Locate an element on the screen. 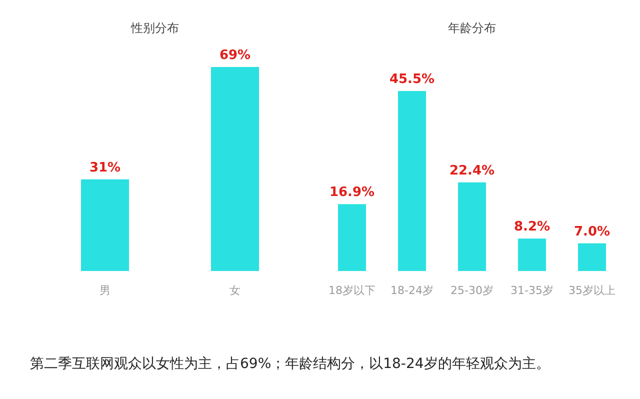 This screenshot has width=640, height=399. data-label: 45.5% is located at coordinates (412, 79).